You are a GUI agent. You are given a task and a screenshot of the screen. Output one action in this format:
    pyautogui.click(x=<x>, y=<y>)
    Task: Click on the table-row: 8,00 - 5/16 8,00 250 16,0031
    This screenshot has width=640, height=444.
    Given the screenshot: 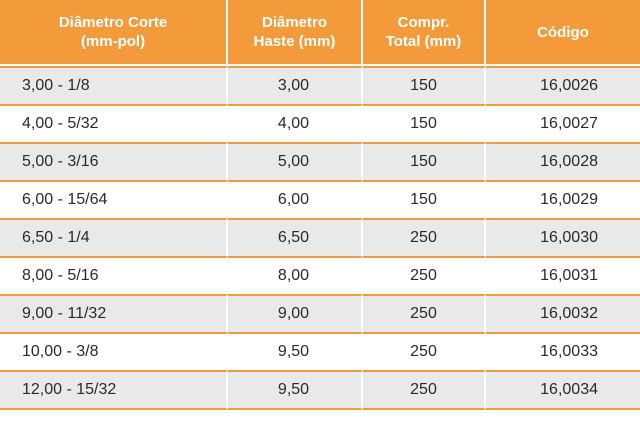 What is the action you would take?
    pyautogui.click(x=320, y=275)
    